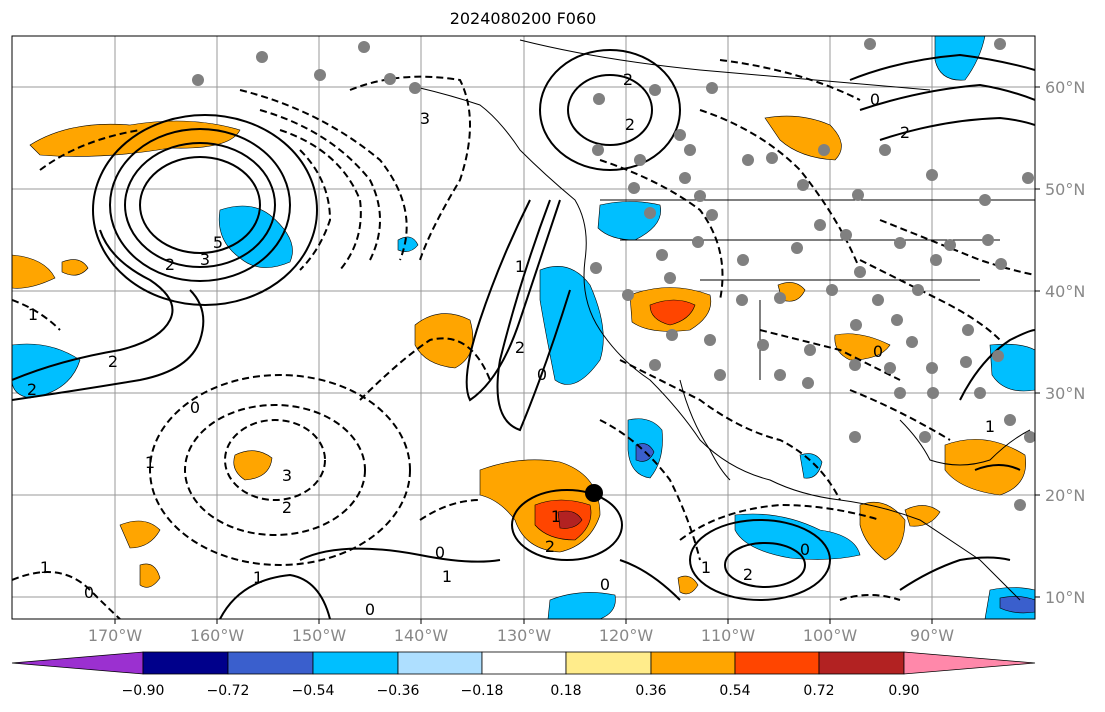 Image resolution: width=1105 pixels, height=712 pixels. Describe the element at coordinates (421, 635) in the screenshot. I see `lon-label: 140°W` at that location.